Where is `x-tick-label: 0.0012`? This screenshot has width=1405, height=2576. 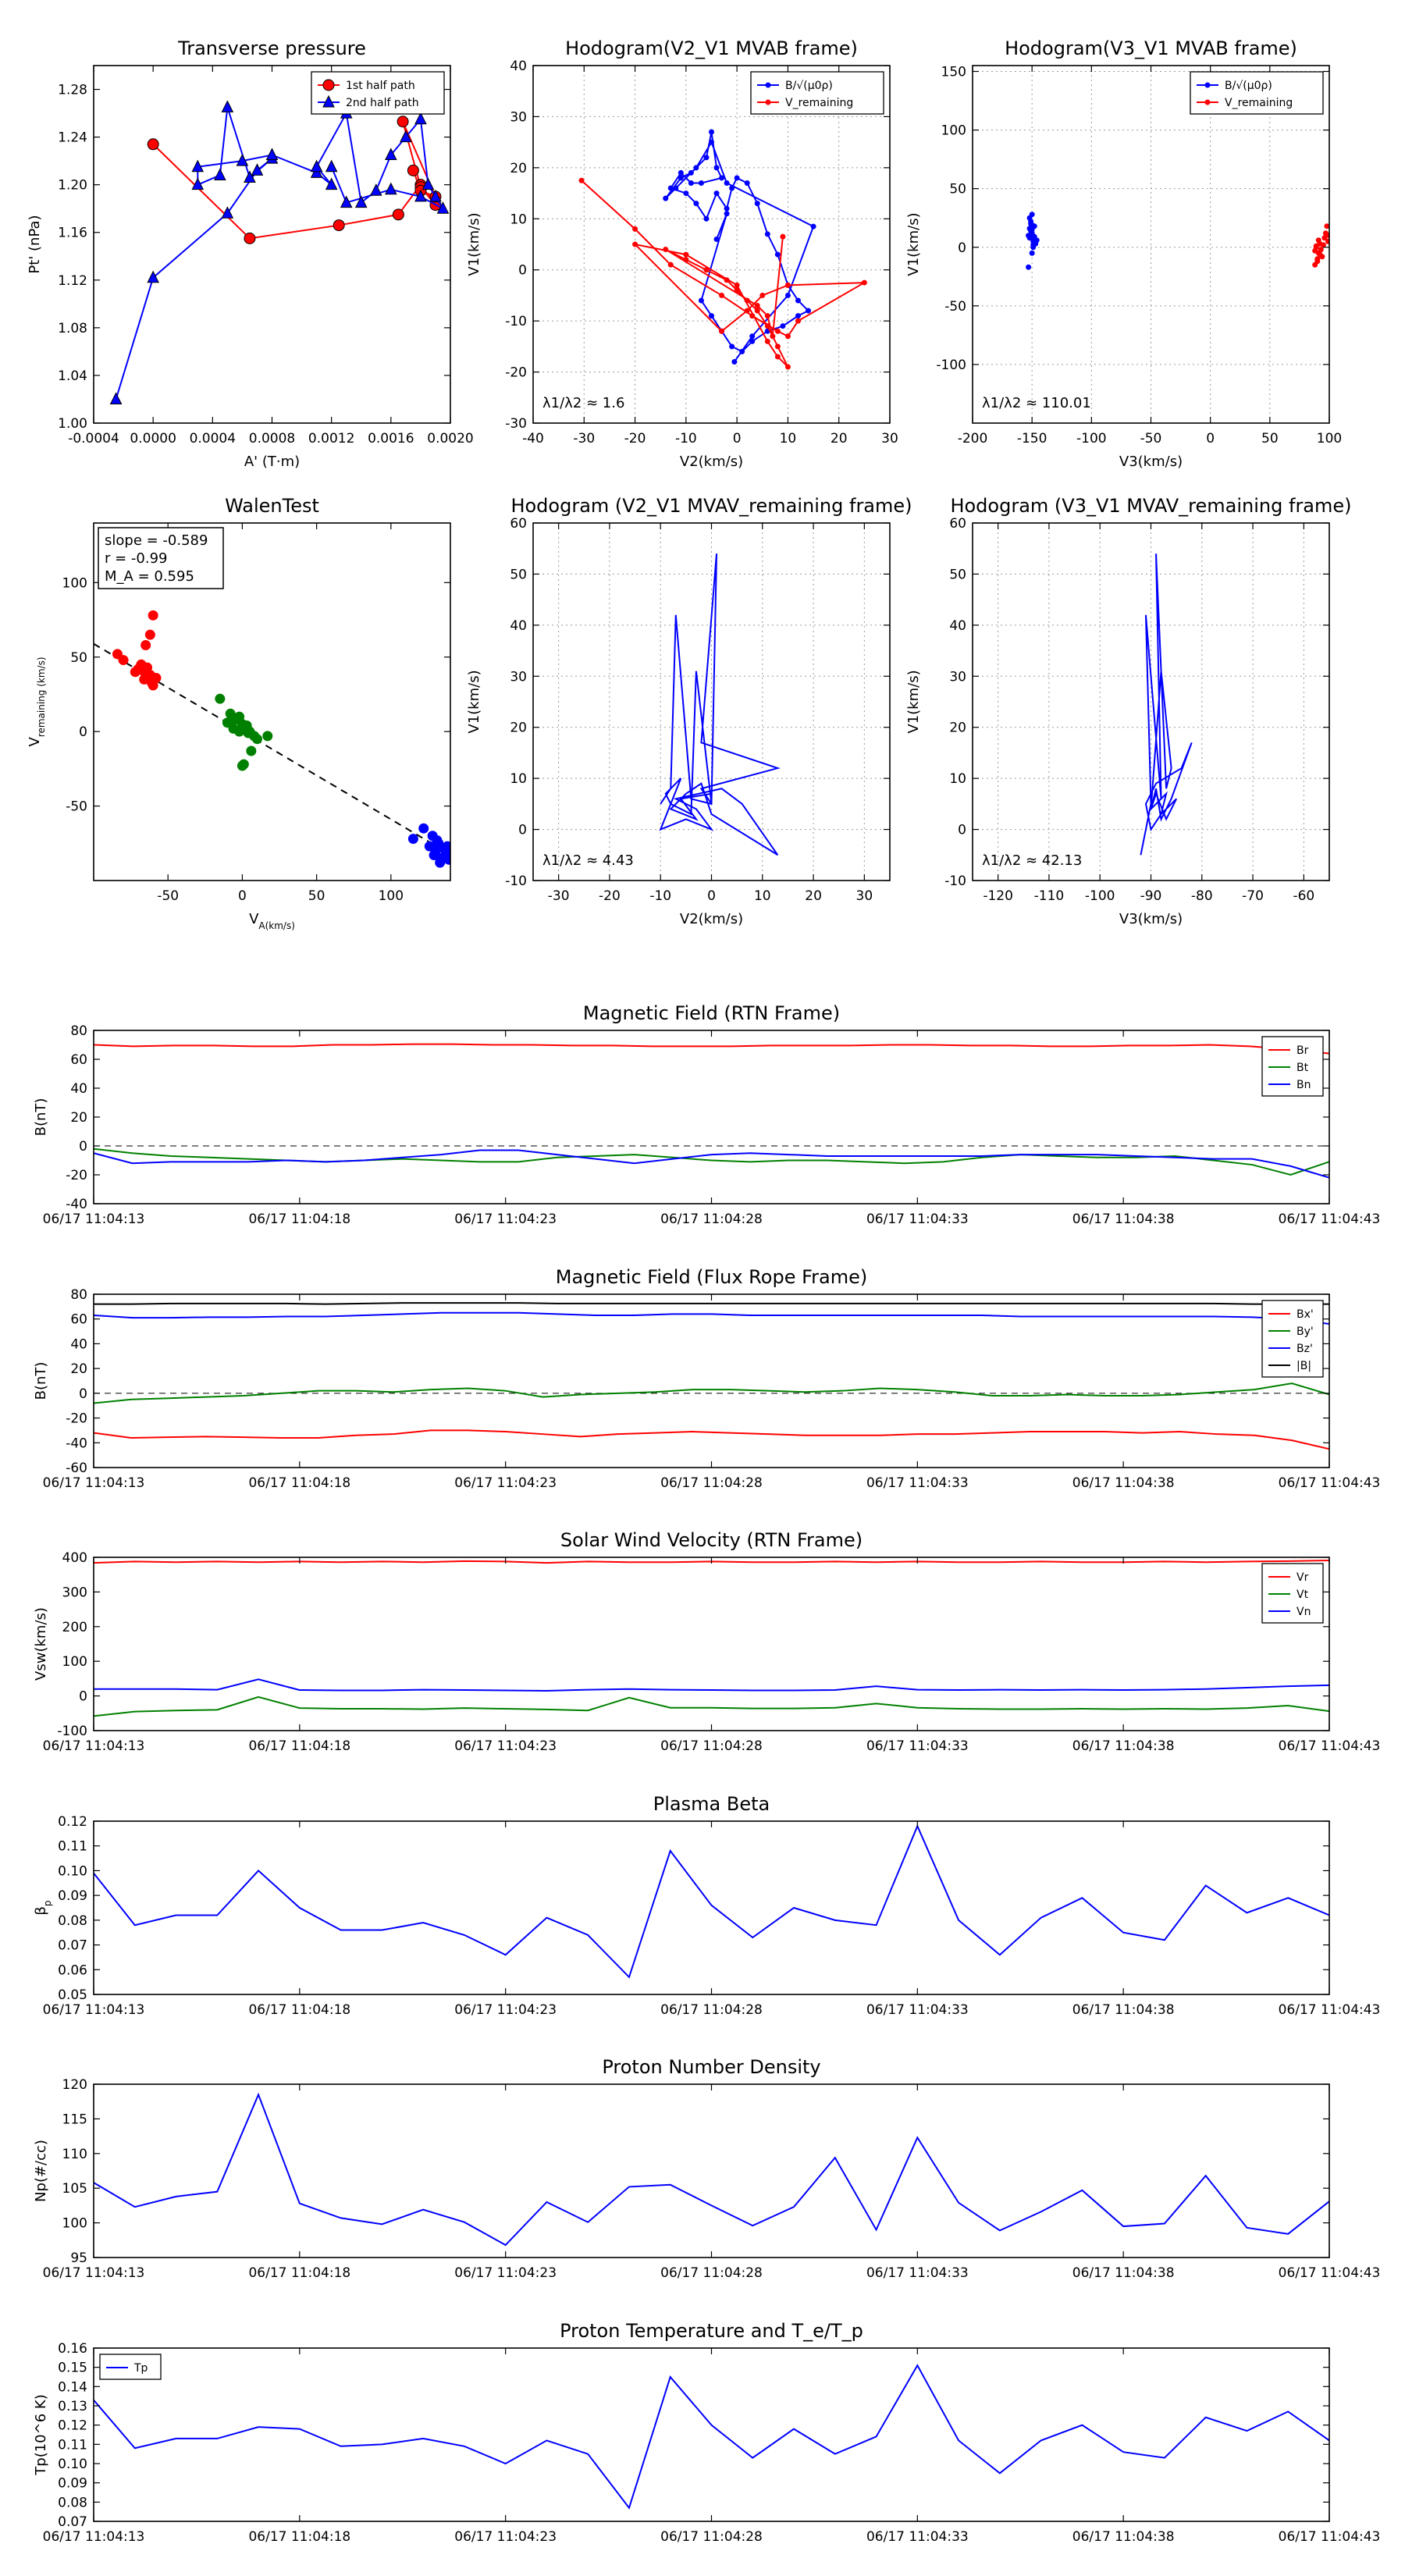 x-tick-label: 0.0012 is located at coordinates (331, 439).